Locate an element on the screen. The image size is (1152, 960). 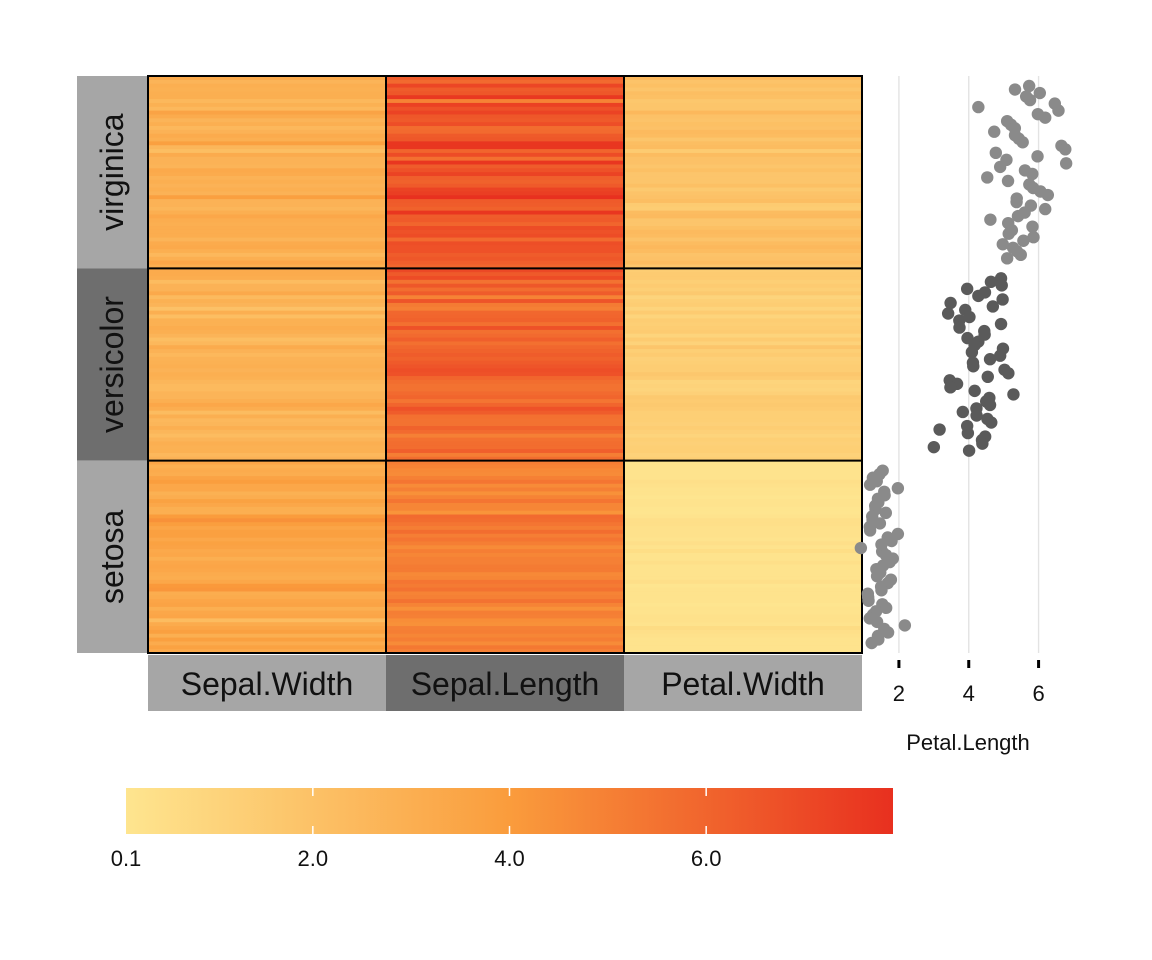
scatter-tick-label: 6 is located at coordinates (1038, 693).